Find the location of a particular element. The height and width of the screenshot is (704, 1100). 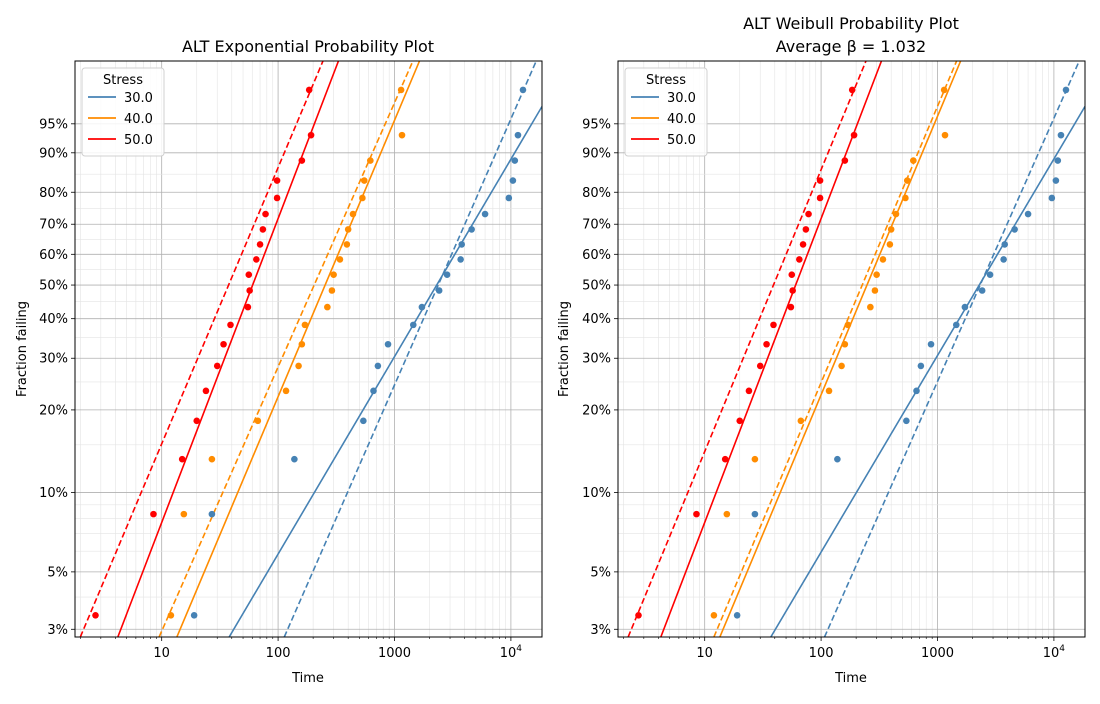

chart-subtitle: Average β = 1.032 is located at coordinates (851, 46).